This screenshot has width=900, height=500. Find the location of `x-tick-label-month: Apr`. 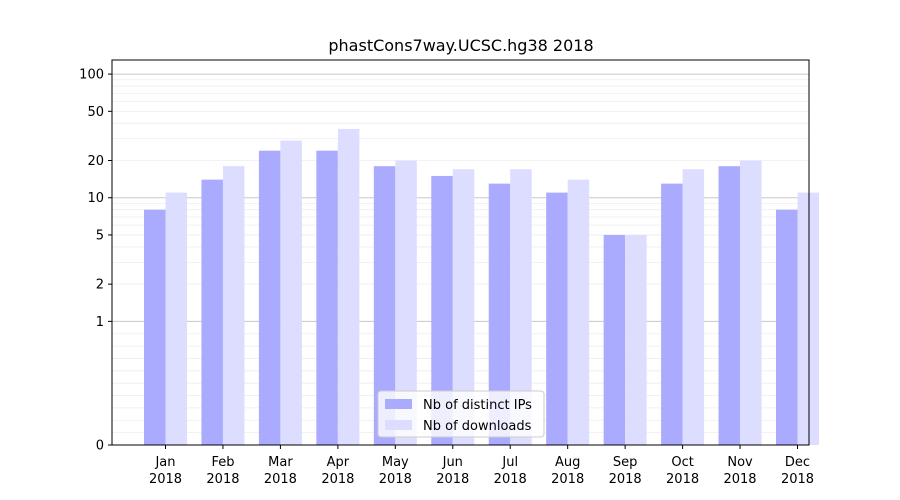

x-tick-label-month: Apr is located at coordinates (338, 462).